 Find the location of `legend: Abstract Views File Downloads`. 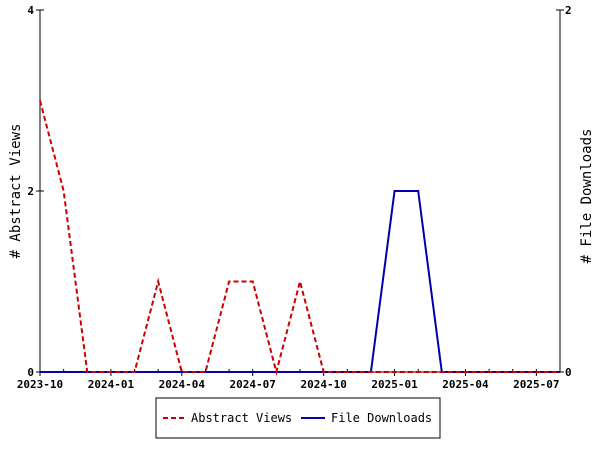

legend: Abstract Views File Downloads is located at coordinates (298, 418).